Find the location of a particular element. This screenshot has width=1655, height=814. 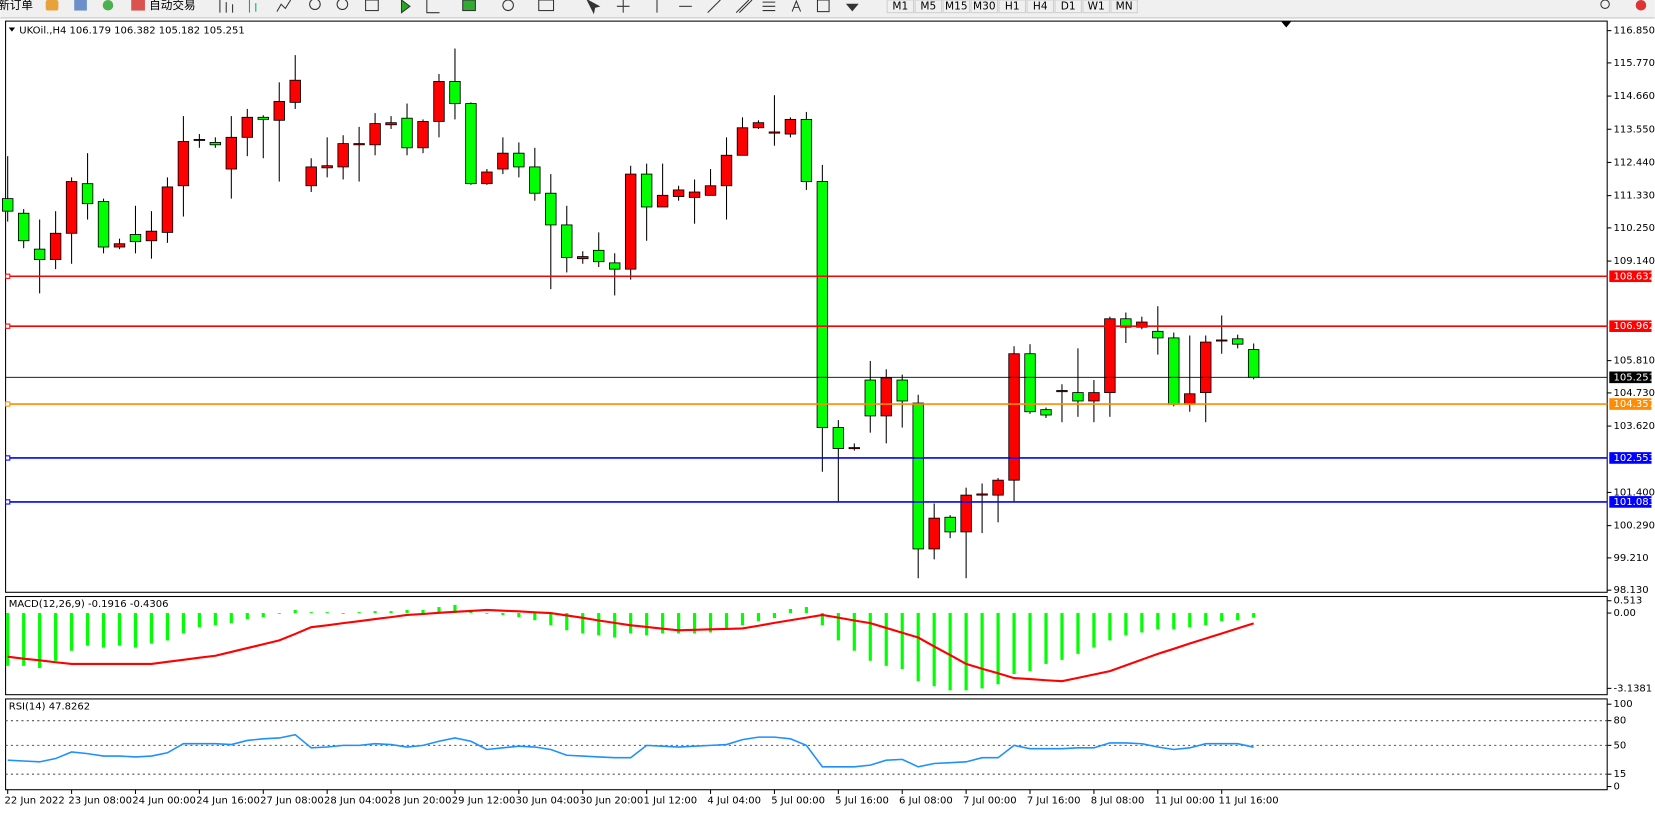

x-tick-label: 28 Jun 04:00 is located at coordinates (356, 800).